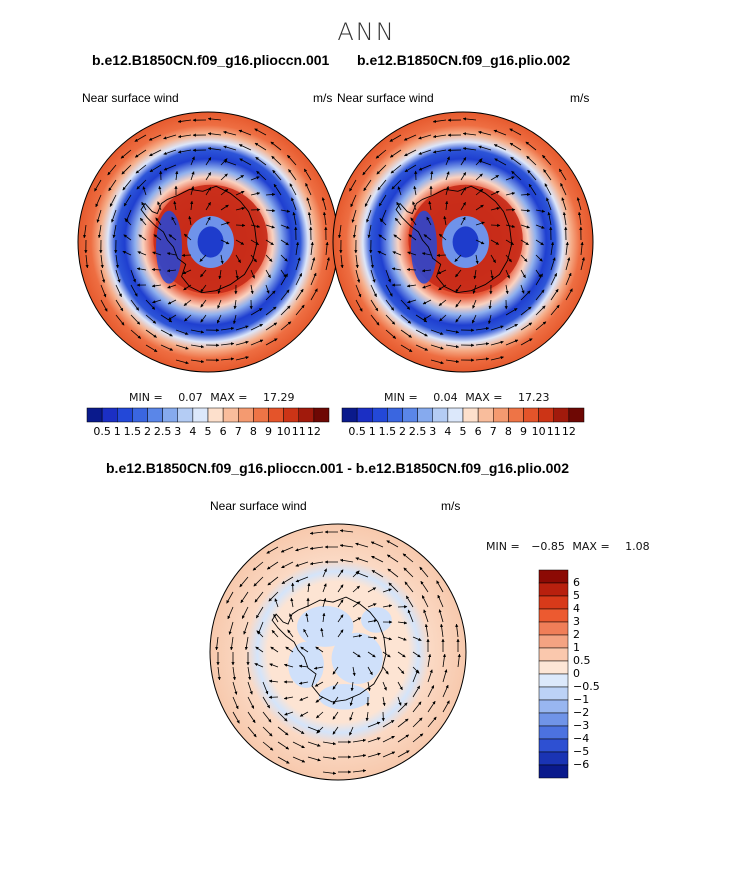  I want to click on panel-2-colorbar-label: 7, so click(493, 431).